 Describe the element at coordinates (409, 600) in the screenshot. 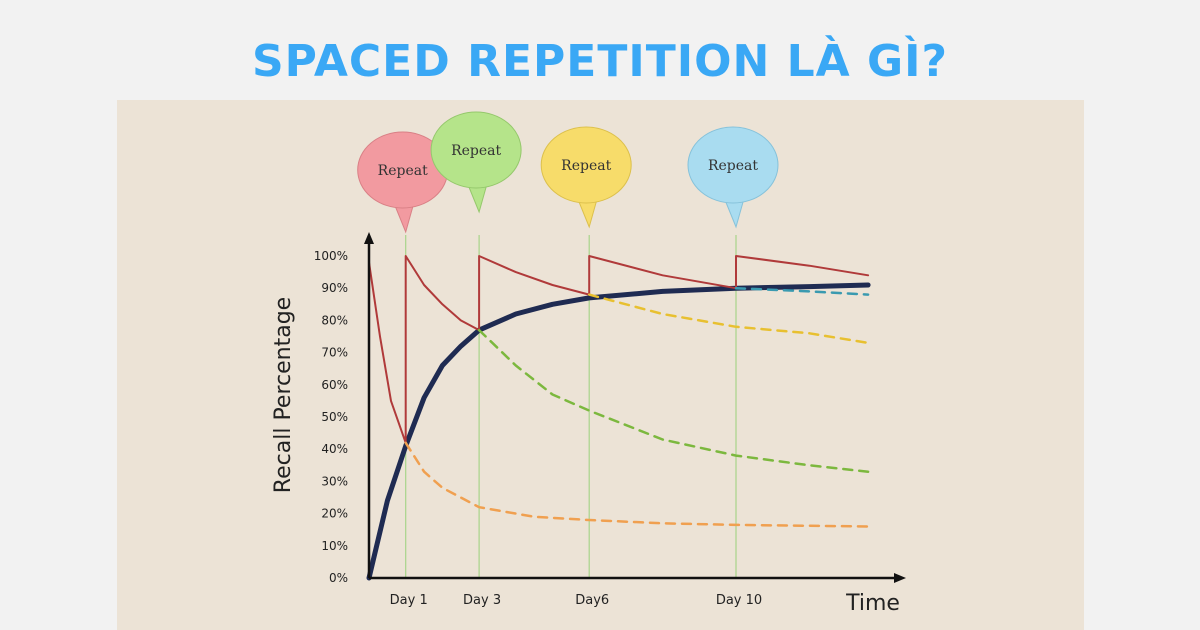

I see `x-tick-label: Day 1` at that location.